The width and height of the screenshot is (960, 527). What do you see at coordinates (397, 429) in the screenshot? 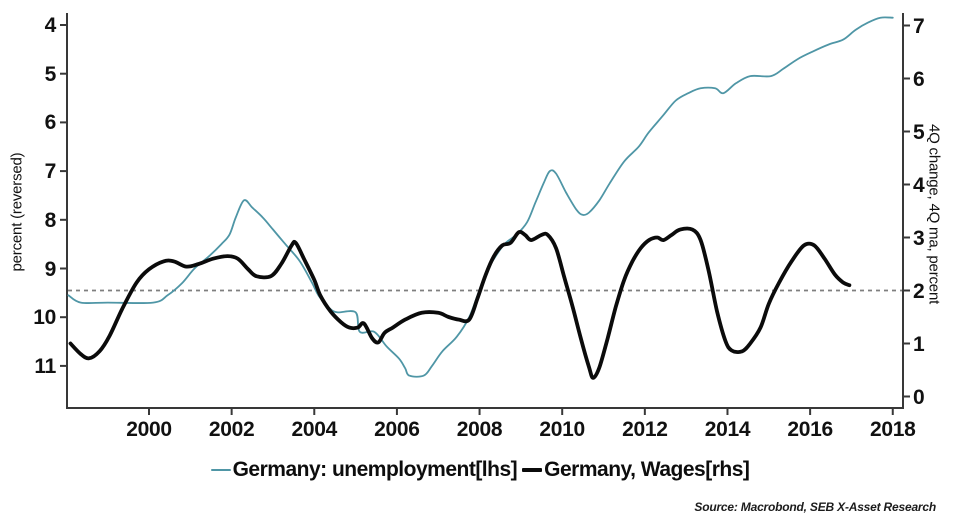
I see `x-tick-label: 2006` at bounding box center [397, 429].